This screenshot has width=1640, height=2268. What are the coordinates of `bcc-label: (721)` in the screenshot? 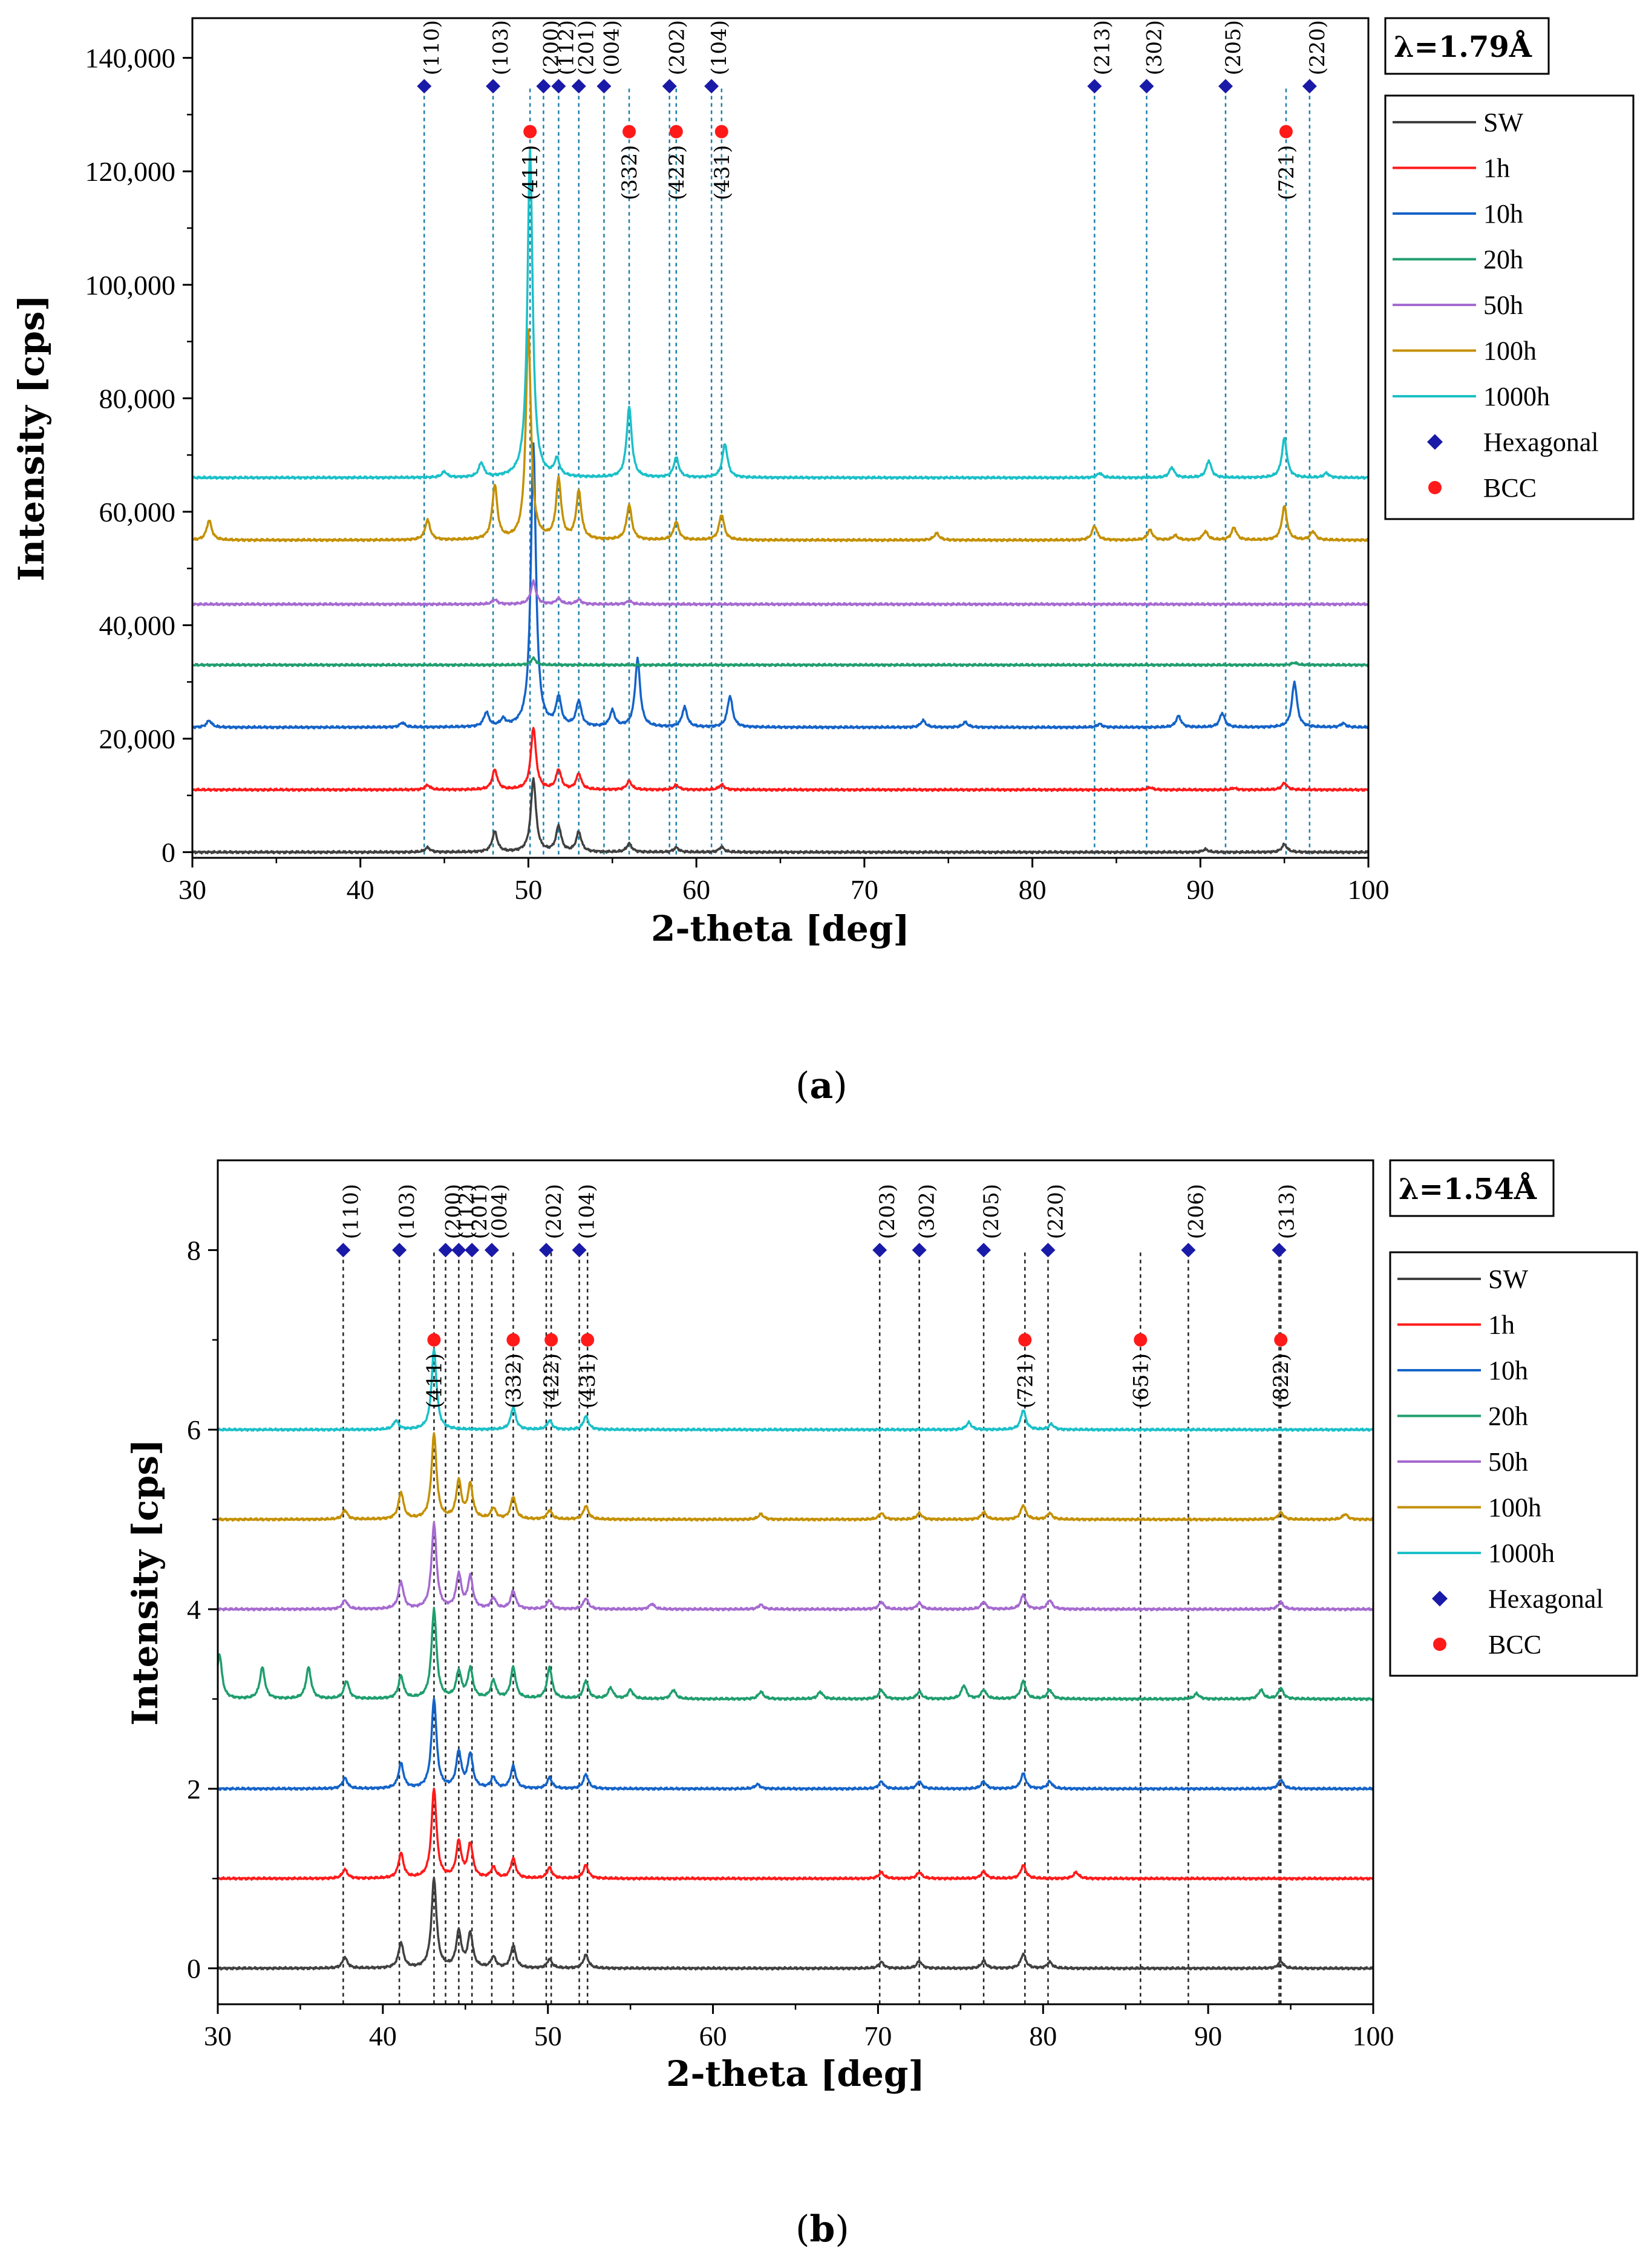 It's located at (1287, 172).